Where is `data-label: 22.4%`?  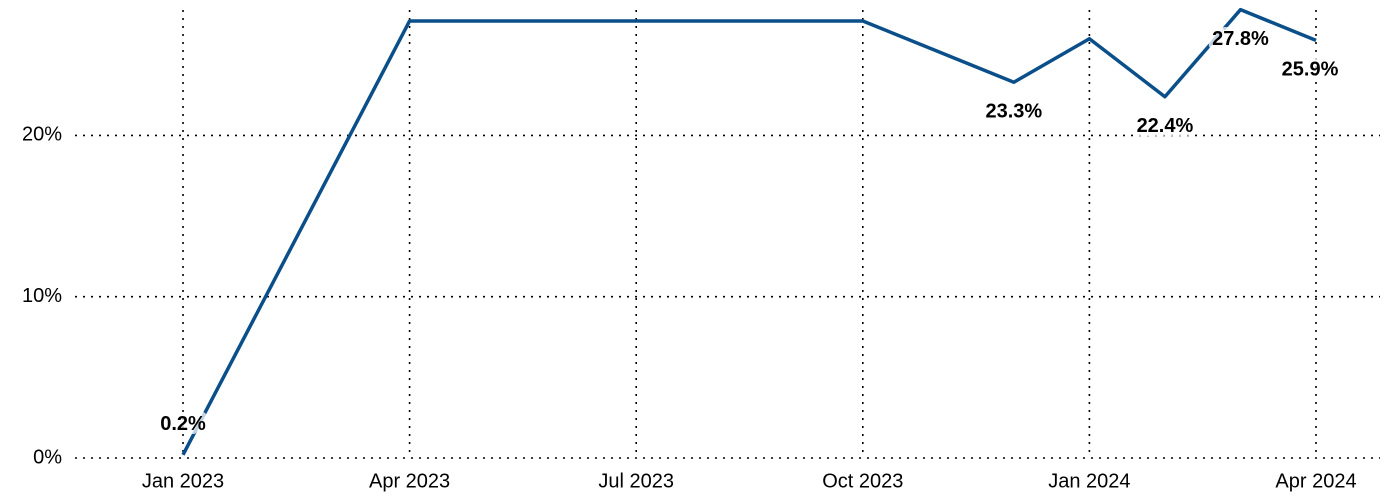
data-label: 22.4% is located at coordinates (1165, 126).